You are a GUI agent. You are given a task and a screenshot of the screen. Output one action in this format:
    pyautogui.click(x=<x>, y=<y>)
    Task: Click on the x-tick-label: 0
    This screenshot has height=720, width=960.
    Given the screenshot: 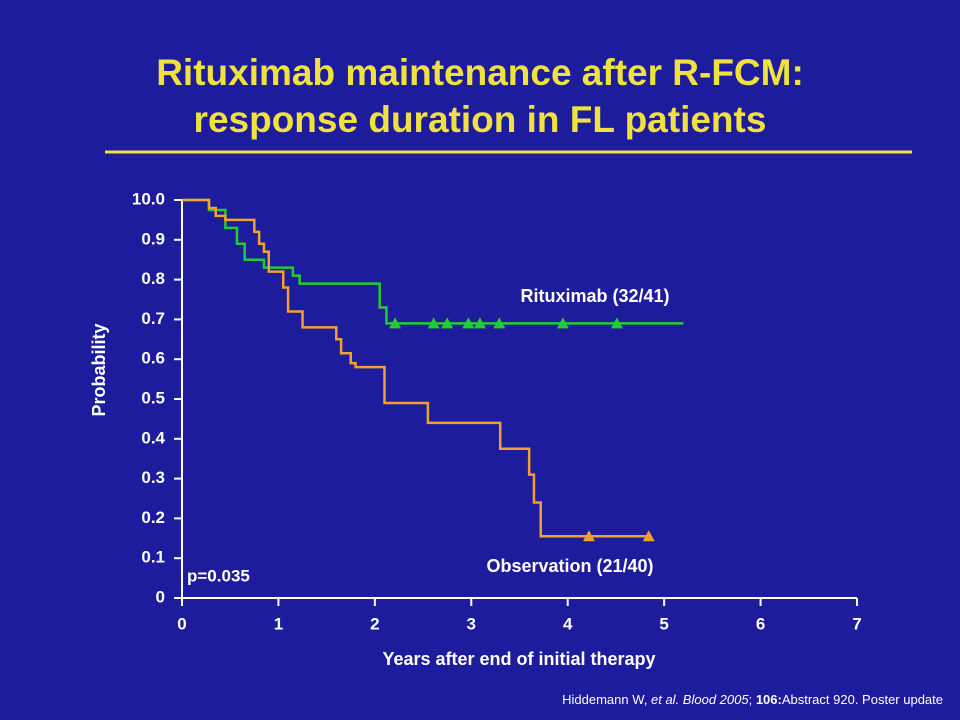 What is the action you would take?
    pyautogui.click(x=181, y=623)
    